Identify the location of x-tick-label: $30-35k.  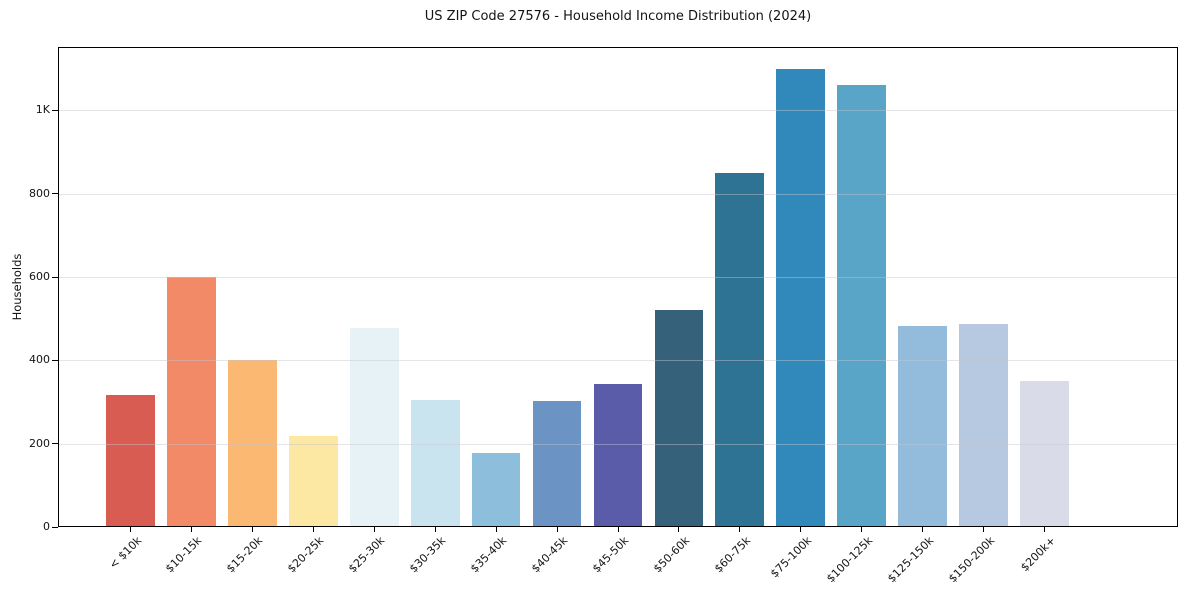
(428, 555).